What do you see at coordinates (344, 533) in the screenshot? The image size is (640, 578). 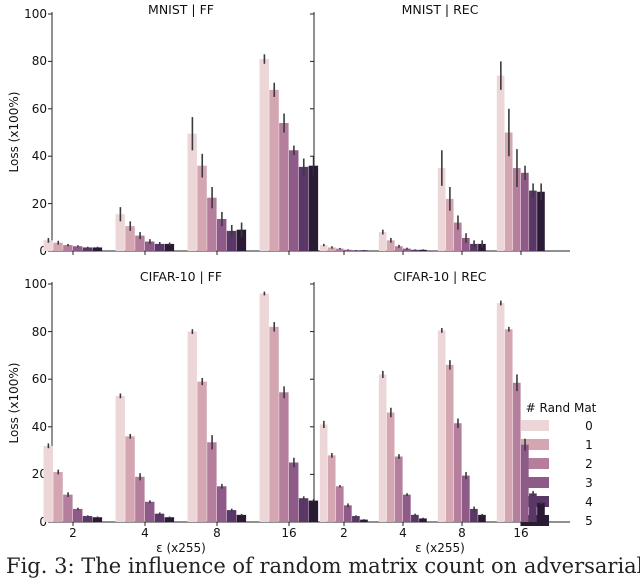 I see `x-tick-label: 2` at bounding box center [344, 533].